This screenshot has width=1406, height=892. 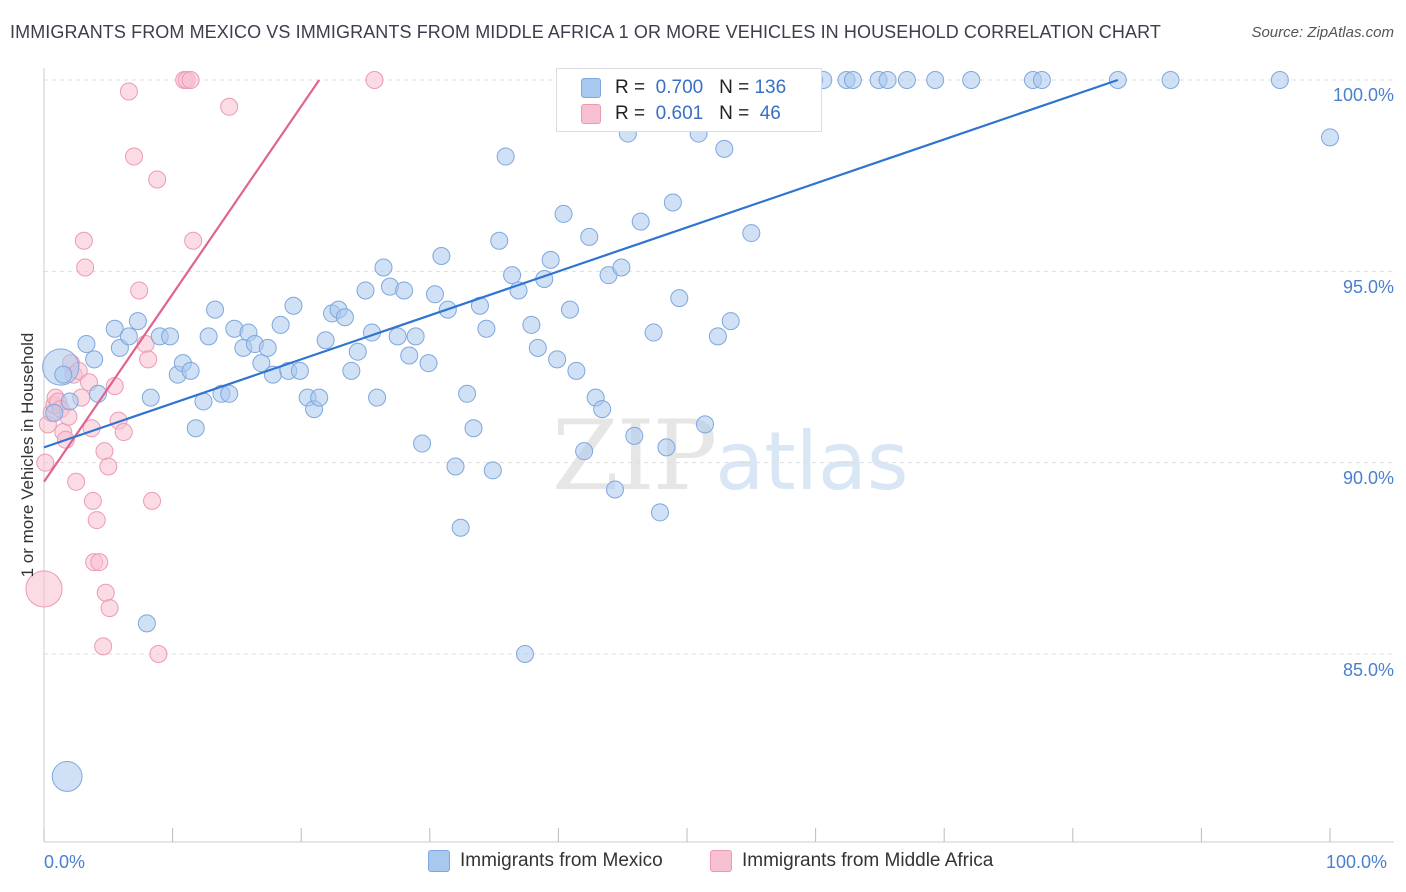 I want to click on bottom-legend-swatch-mexico, so click(x=439, y=861).